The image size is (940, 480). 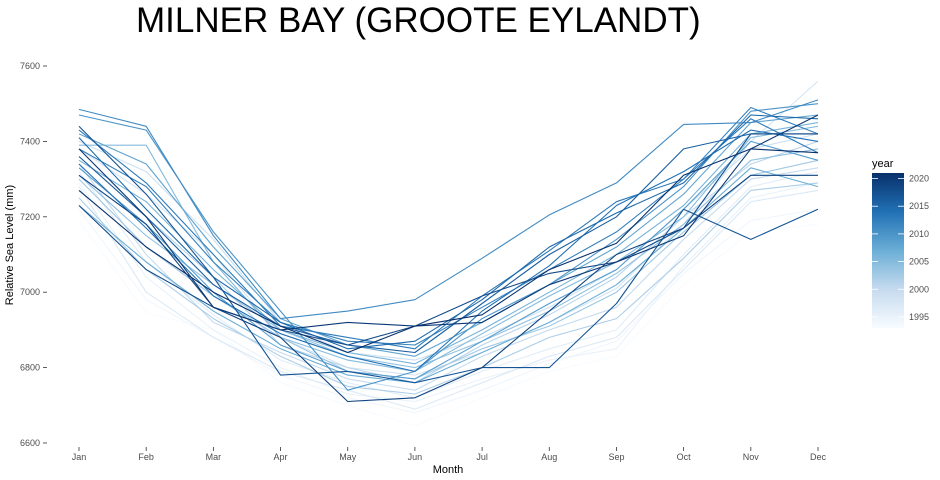 I want to click on legend-tick-label: 2020, so click(x=919, y=179).